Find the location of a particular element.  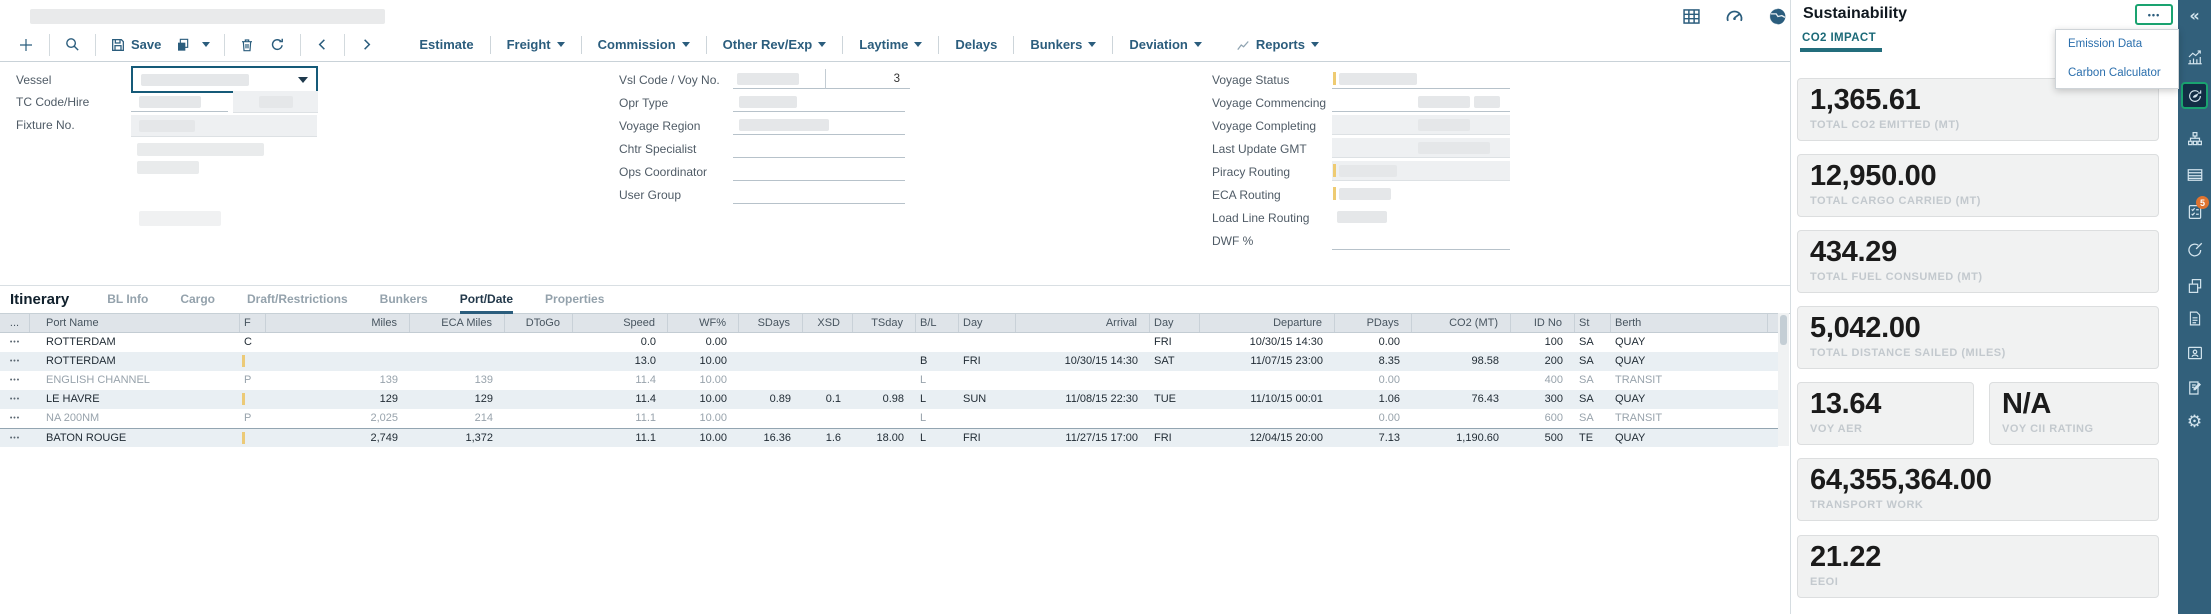

table-icon is located at coordinates (2195, 175).